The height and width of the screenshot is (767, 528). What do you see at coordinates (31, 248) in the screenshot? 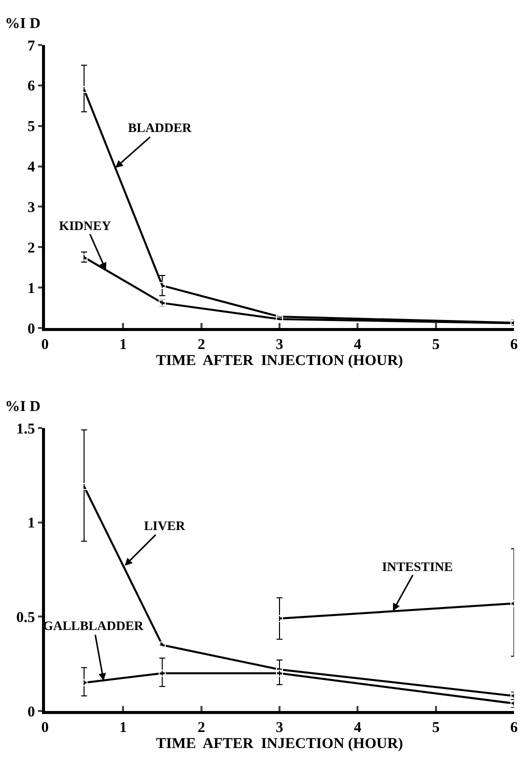
I see `y-tick-label: 2` at bounding box center [31, 248].